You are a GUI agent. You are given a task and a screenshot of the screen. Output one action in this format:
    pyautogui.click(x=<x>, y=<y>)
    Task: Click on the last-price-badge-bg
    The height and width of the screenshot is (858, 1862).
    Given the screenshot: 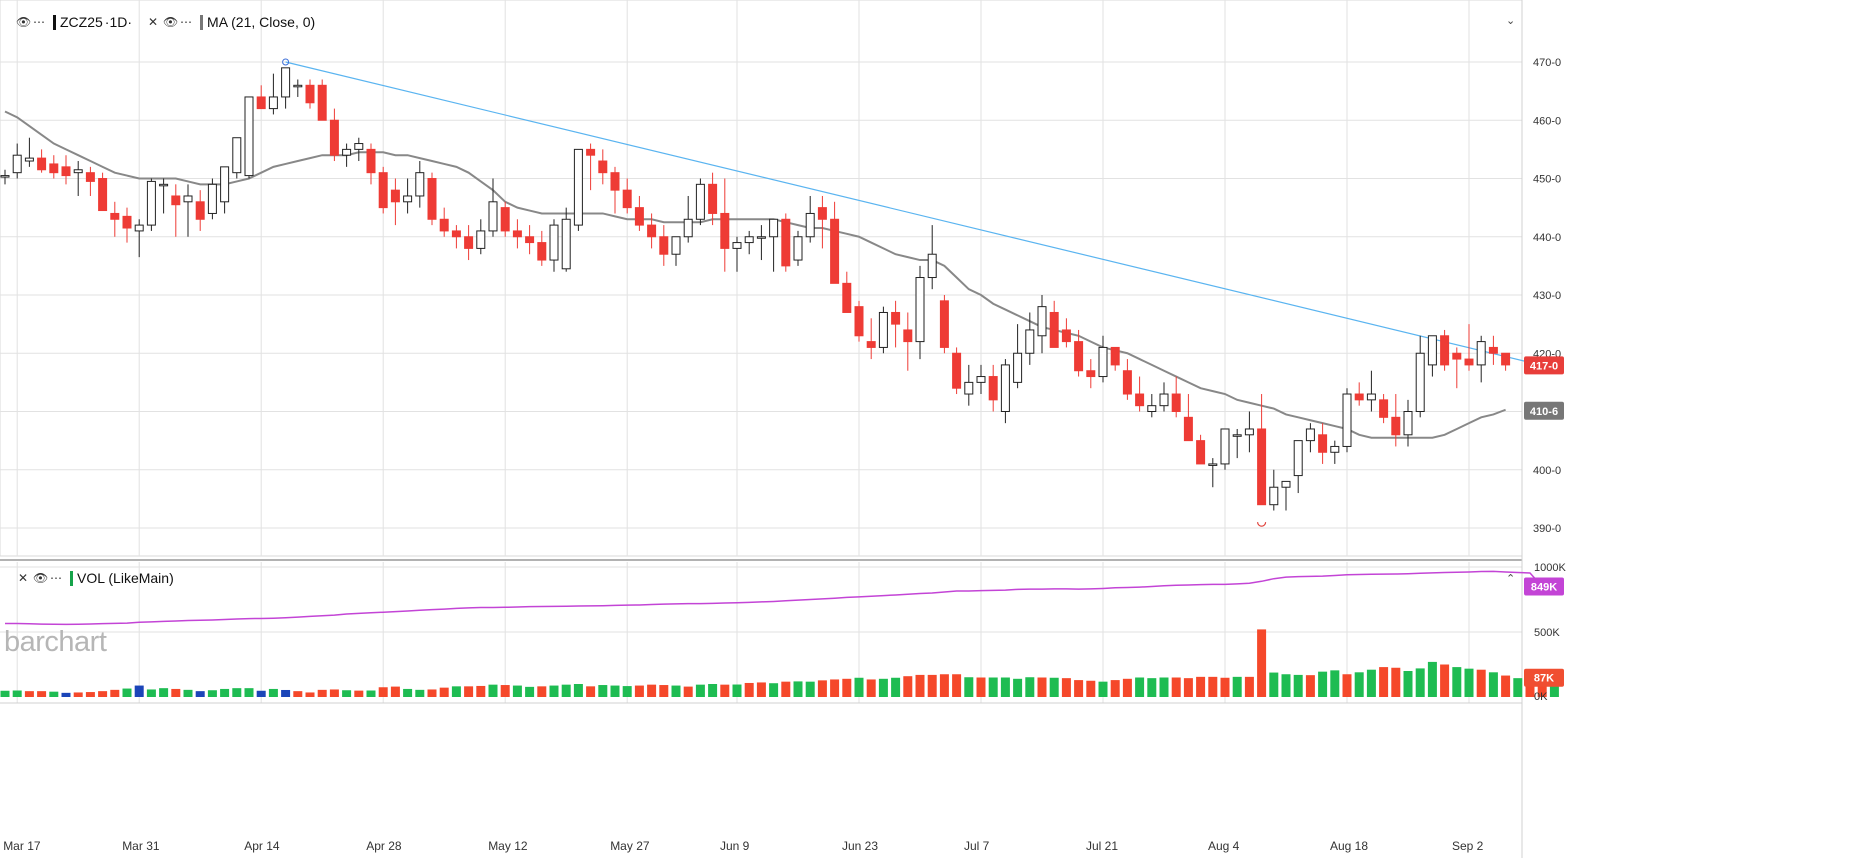 What is the action you would take?
    pyautogui.click(x=1544, y=365)
    